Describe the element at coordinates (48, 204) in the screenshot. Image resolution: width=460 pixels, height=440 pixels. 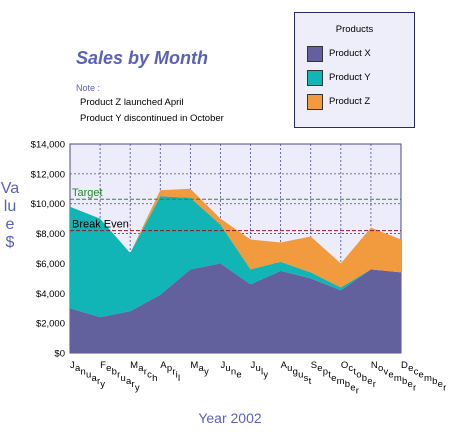
I see `y-tick-label: $10,000` at that location.